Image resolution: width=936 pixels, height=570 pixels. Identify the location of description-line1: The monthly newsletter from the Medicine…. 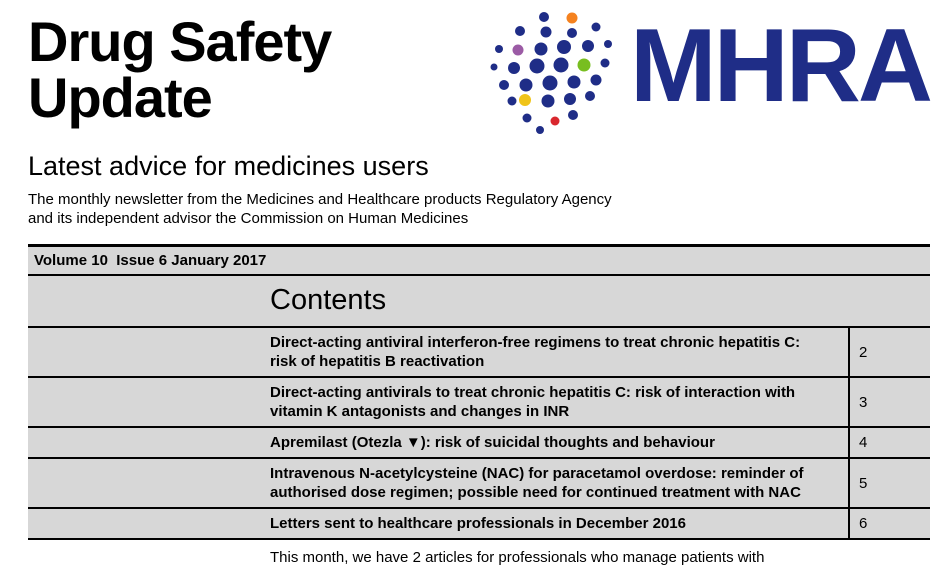
(320, 199).